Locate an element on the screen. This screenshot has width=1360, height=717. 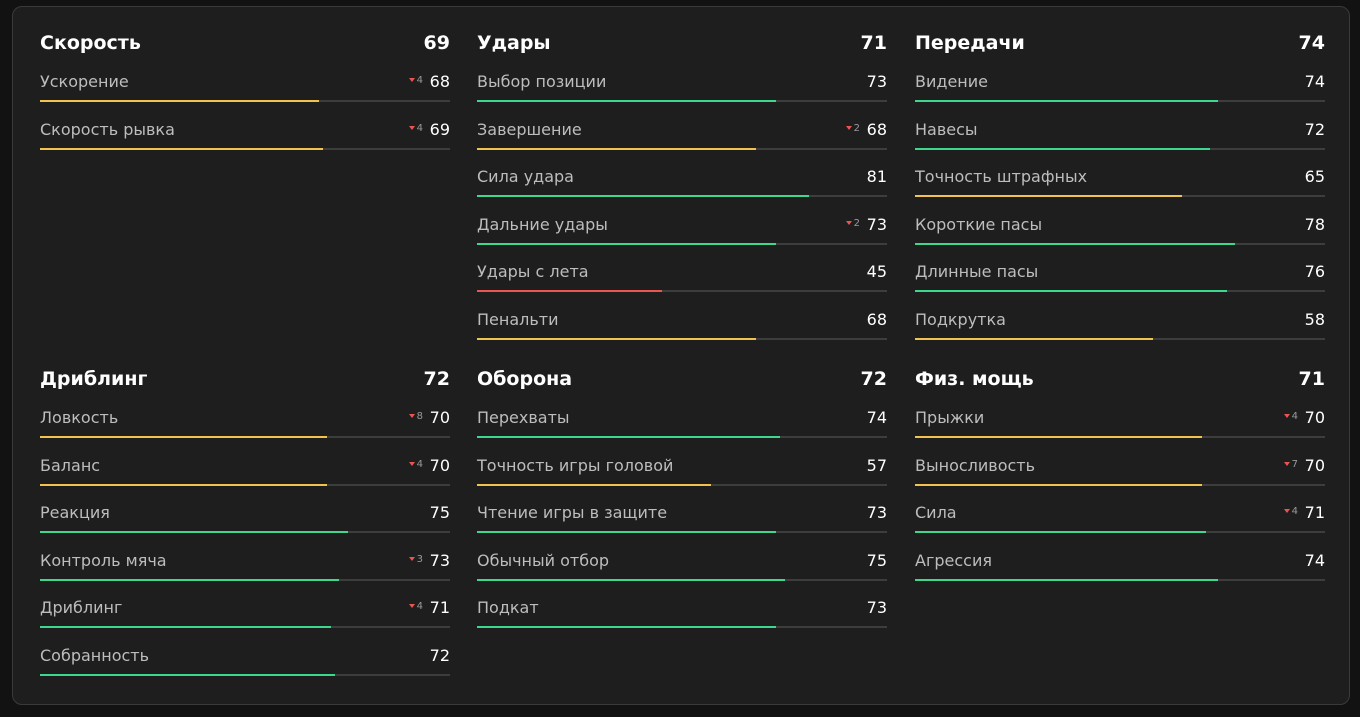
stat-name: Завершение is located at coordinates (529, 129).